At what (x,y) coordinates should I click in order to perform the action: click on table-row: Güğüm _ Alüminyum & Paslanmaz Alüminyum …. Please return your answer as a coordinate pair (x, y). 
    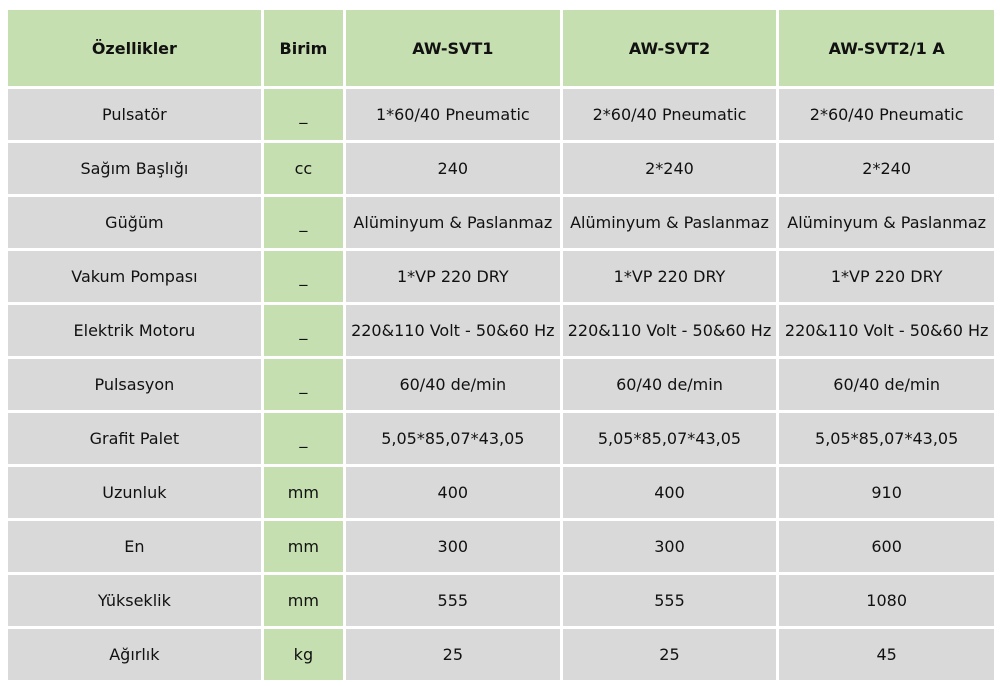
    Looking at the image, I should click on (501, 222).